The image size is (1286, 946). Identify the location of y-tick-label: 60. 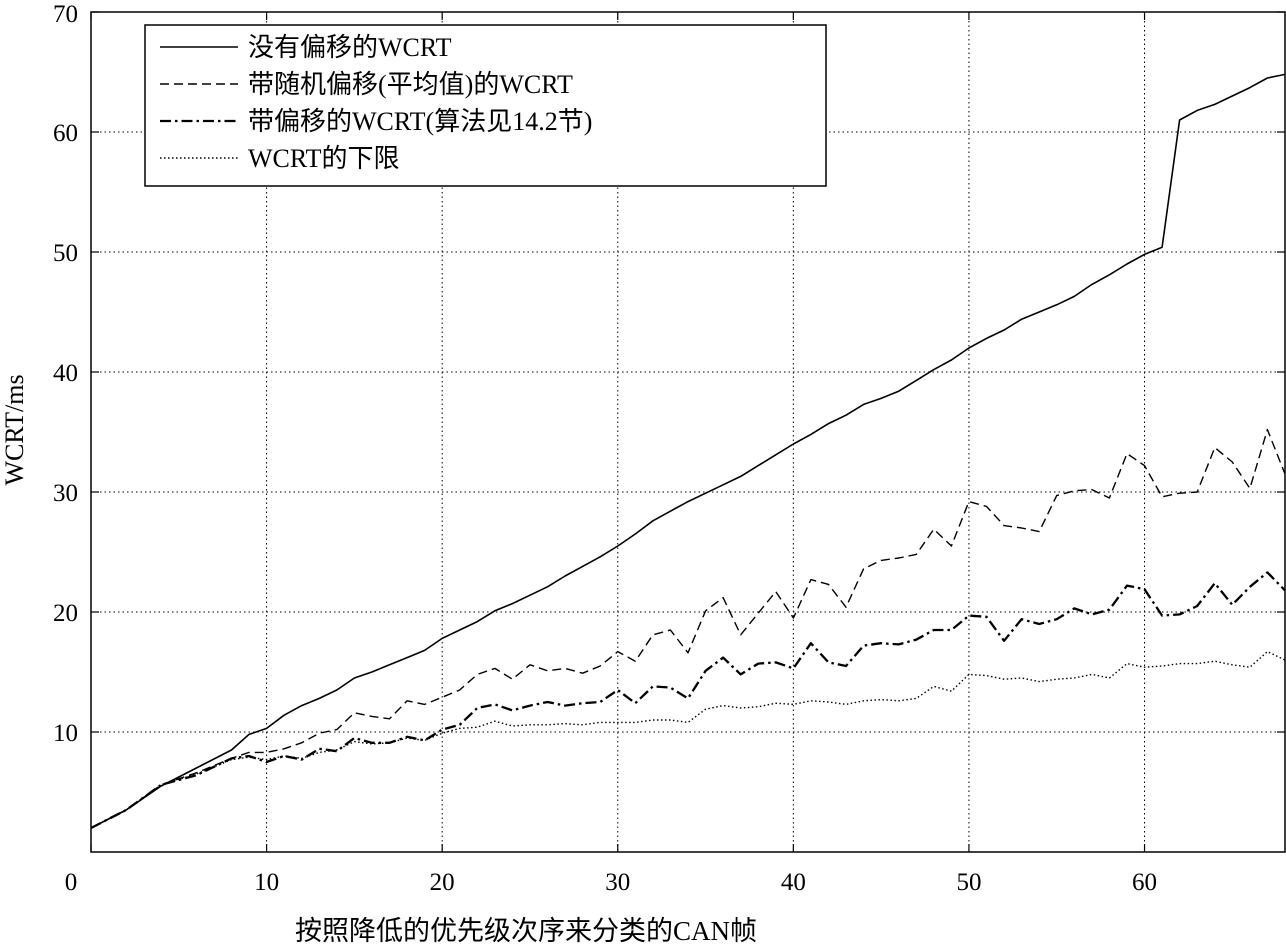
(65, 133).